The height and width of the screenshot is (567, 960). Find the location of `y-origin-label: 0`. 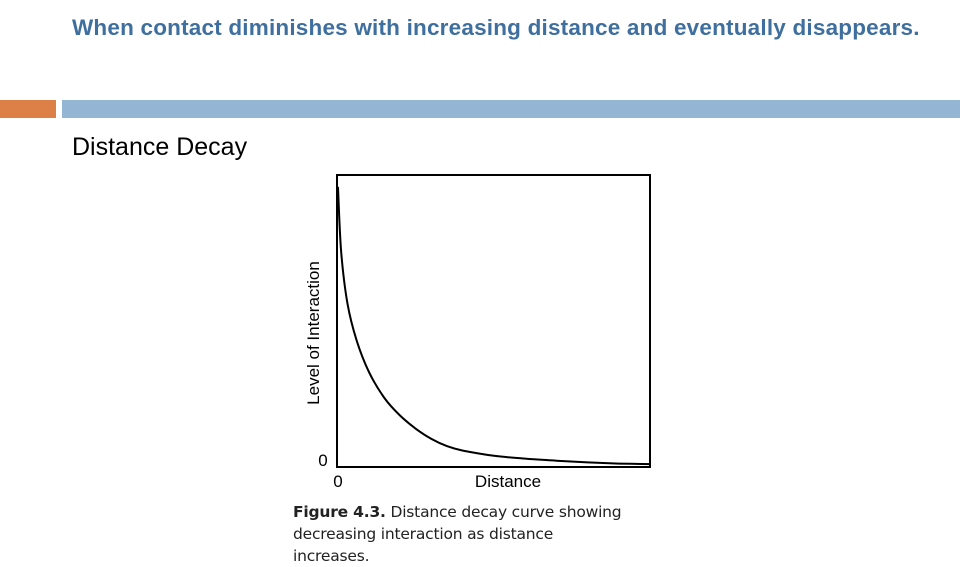

y-origin-label: 0 is located at coordinates (322, 460).